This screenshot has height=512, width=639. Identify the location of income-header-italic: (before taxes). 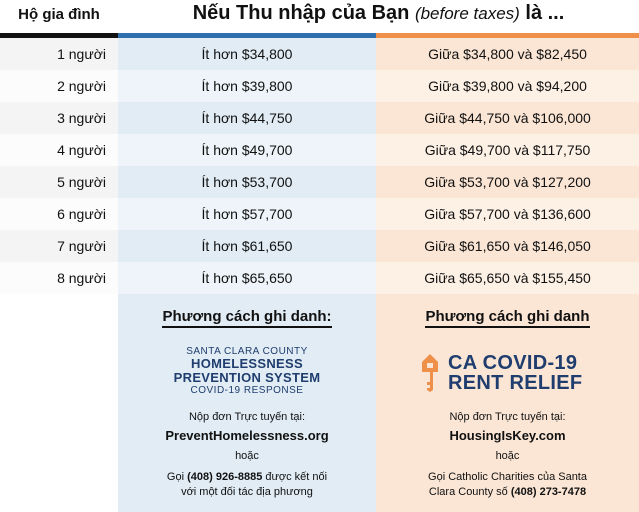
(467, 13).